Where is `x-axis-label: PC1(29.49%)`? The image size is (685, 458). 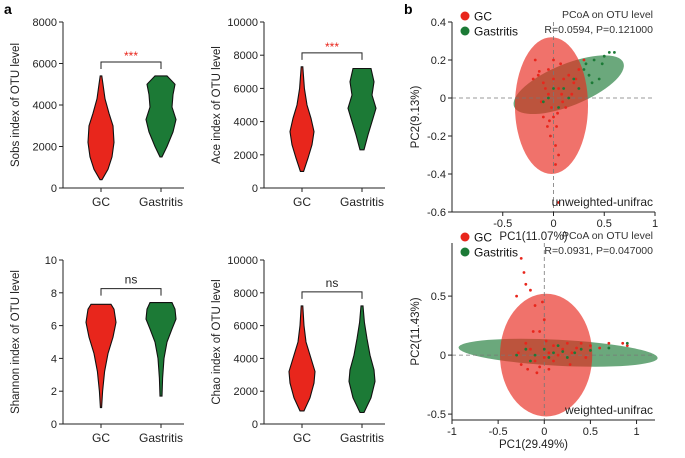 x-axis-label: PC1(29.49%) is located at coordinates (533, 445).